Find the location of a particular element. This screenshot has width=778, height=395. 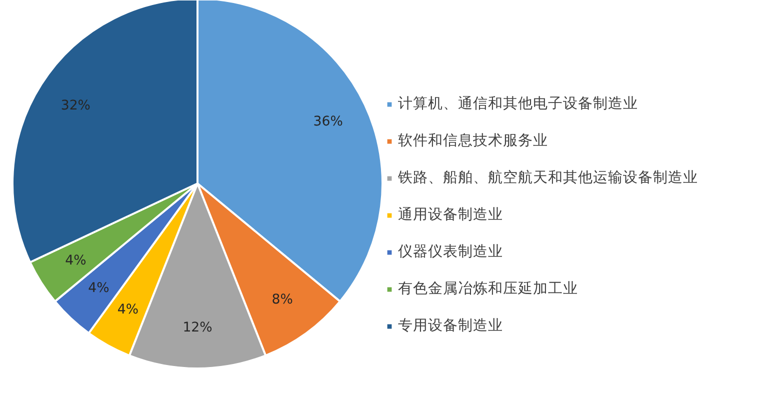

legend-label: 软件和信息技术服务业 is located at coordinates (473, 140).